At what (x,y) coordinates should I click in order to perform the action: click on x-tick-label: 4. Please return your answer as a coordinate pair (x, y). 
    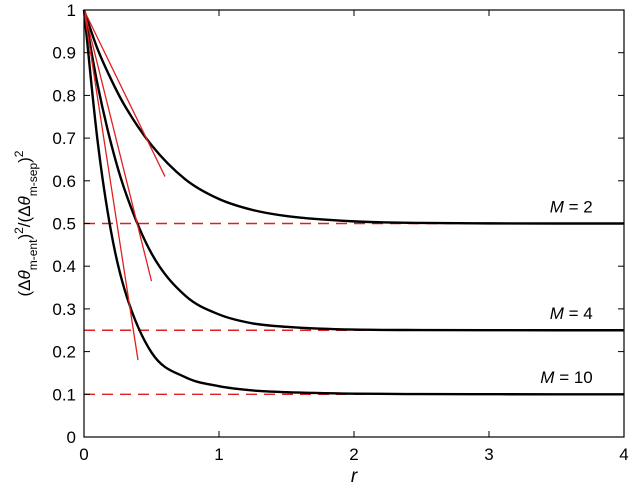
    Looking at the image, I should click on (623, 454).